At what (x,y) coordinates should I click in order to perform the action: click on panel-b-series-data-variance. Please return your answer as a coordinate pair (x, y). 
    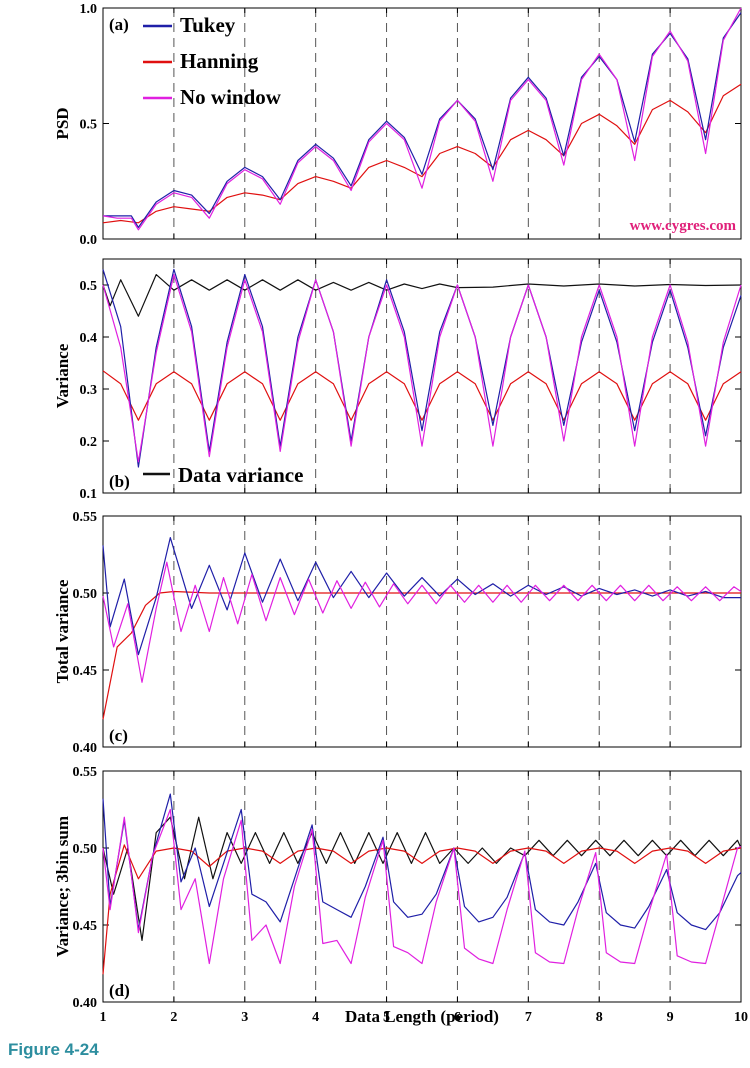
    Looking at the image, I should click on (422, 295).